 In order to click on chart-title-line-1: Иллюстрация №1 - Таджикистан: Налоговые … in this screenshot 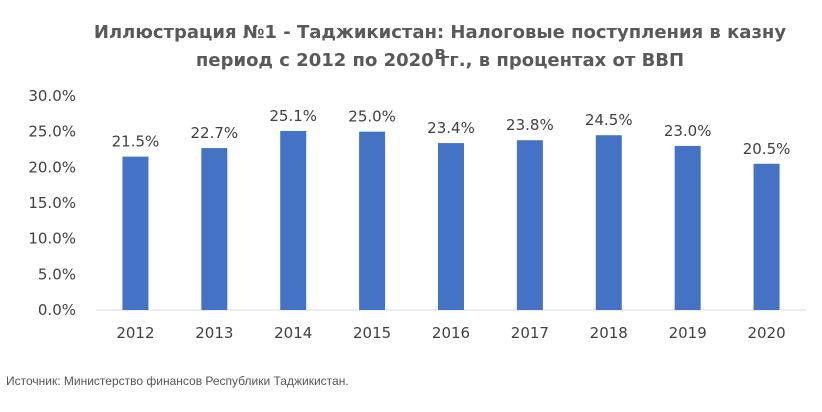, I will do `click(440, 43)`.